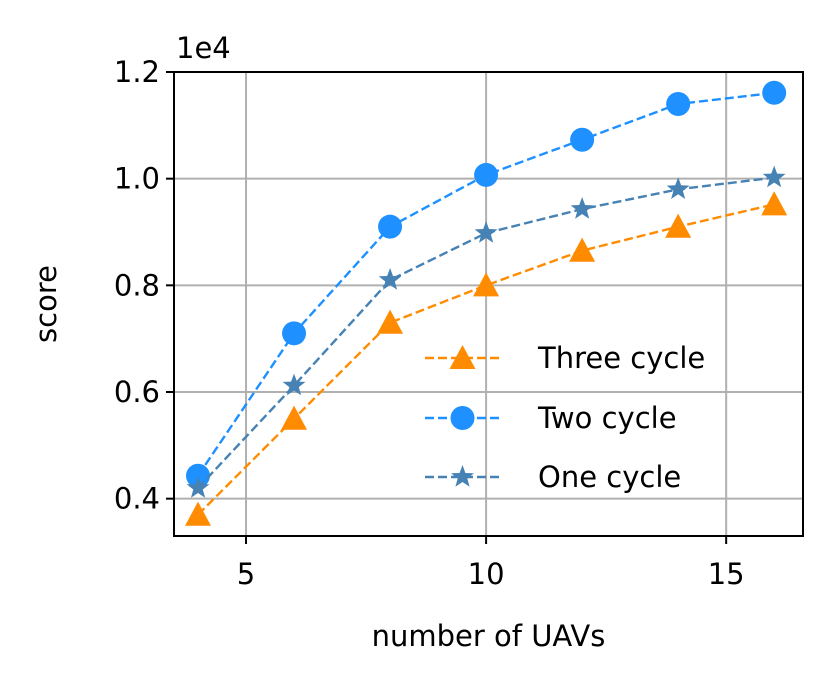  What do you see at coordinates (621, 358) in the screenshot?
I see `legend-label: Three cycle` at bounding box center [621, 358].